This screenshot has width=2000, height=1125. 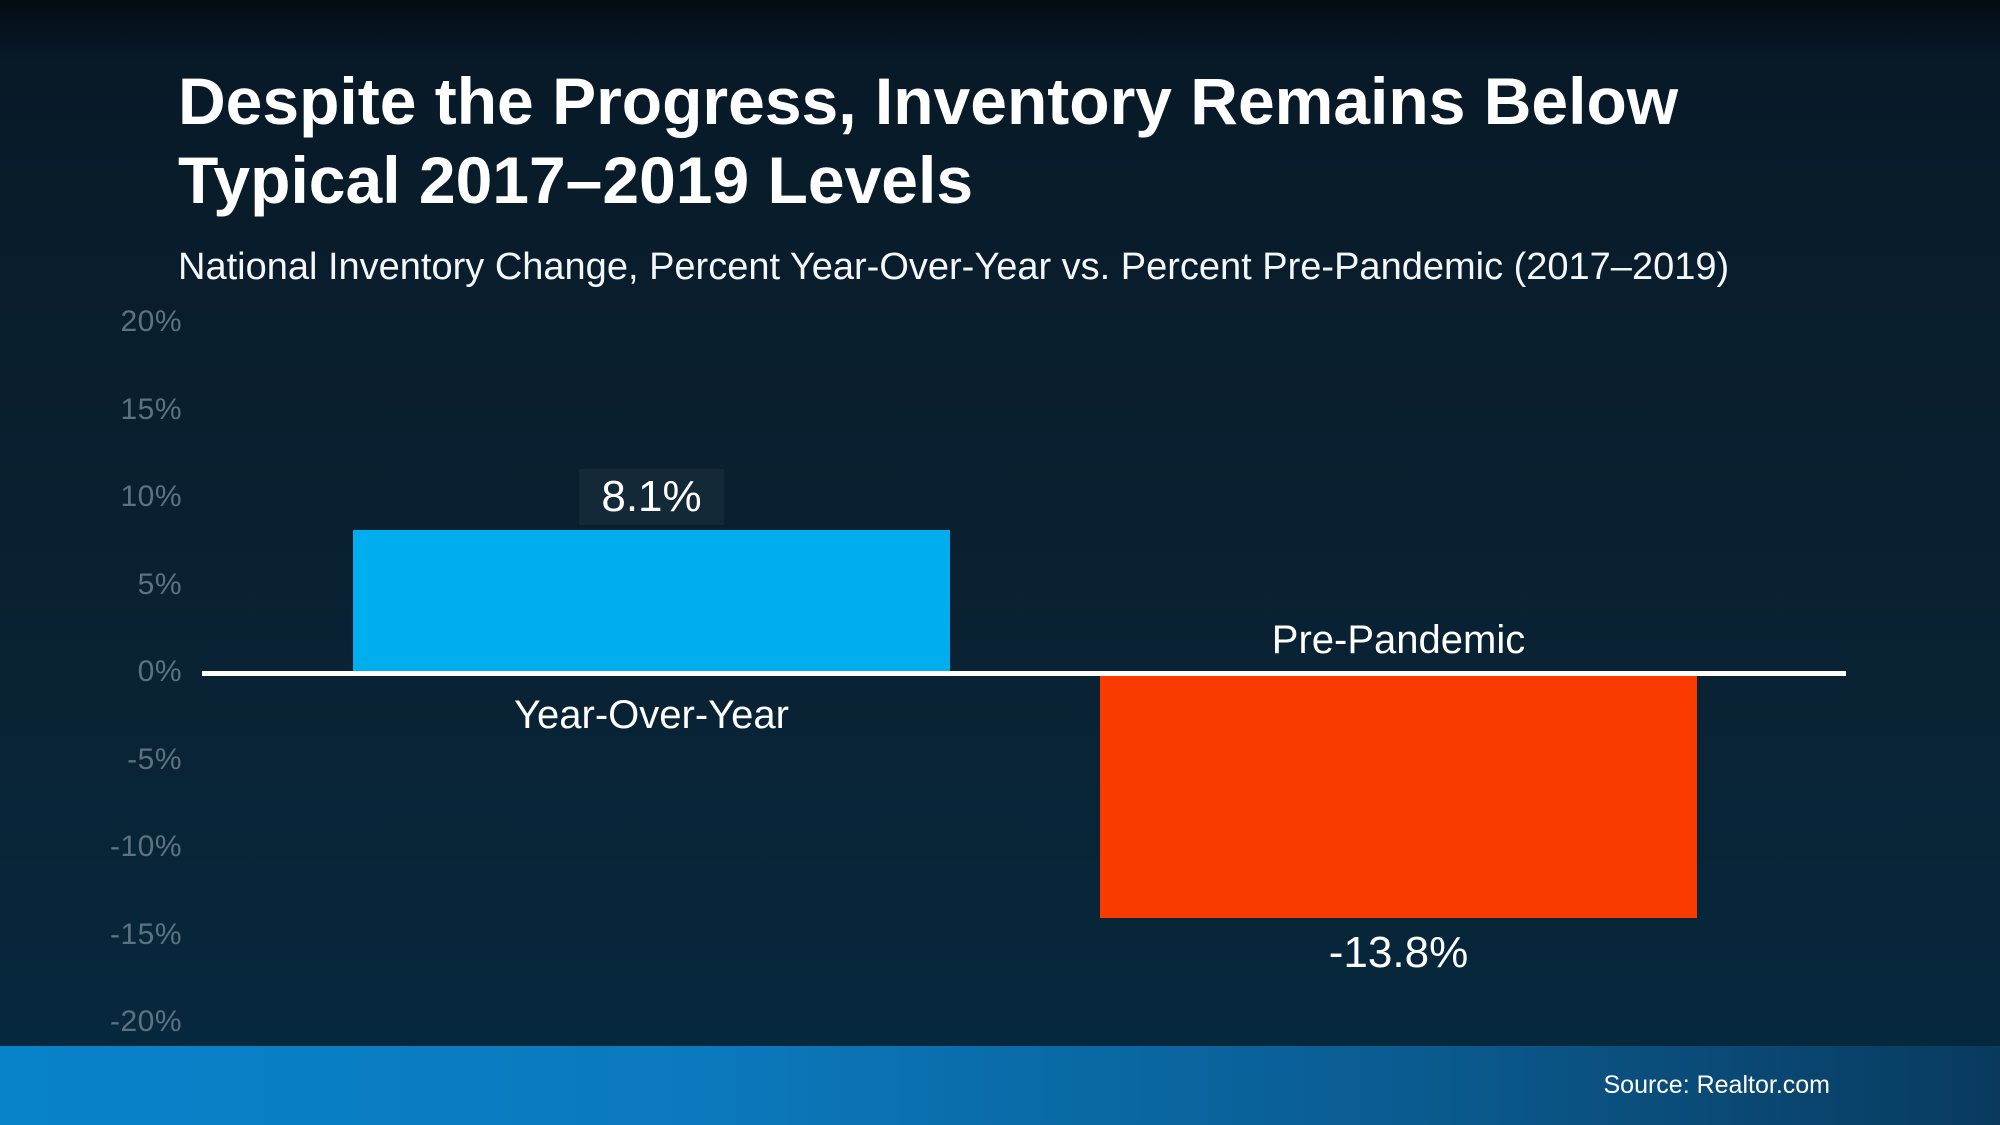 I want to click on footer-band: Source: Realtor.com, so click(x=1000, y=1085).